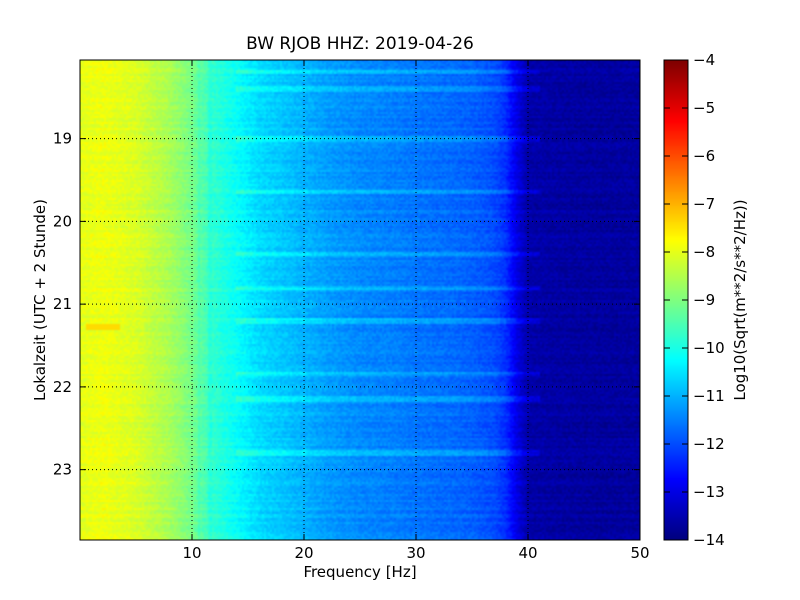  Describe the element at coordinates (359, 572) in the screenshot. I see `x-axis-label: Frequency [Hz]` at that location.